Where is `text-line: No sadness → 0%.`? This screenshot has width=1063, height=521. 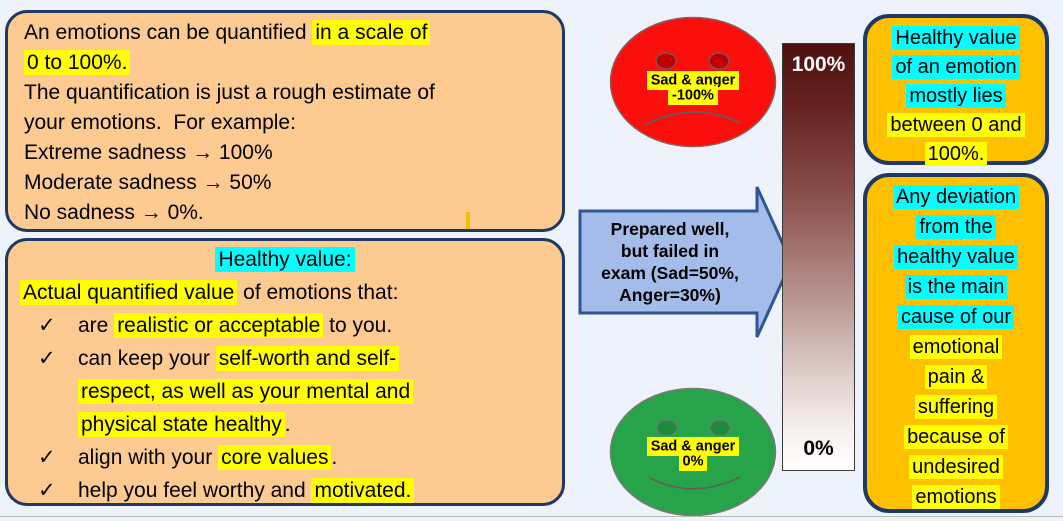 text-line: No sadness → 0%. is located at coordinates (286, 213).